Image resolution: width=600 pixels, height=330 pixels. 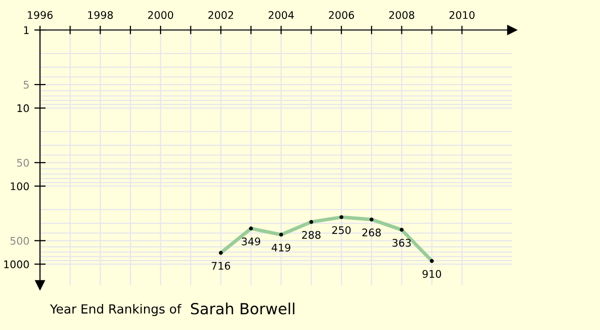 What do you see at coordinates (341, 230) in the screenshot?
I see `data-label: 250` at bounding box center [341, 230].